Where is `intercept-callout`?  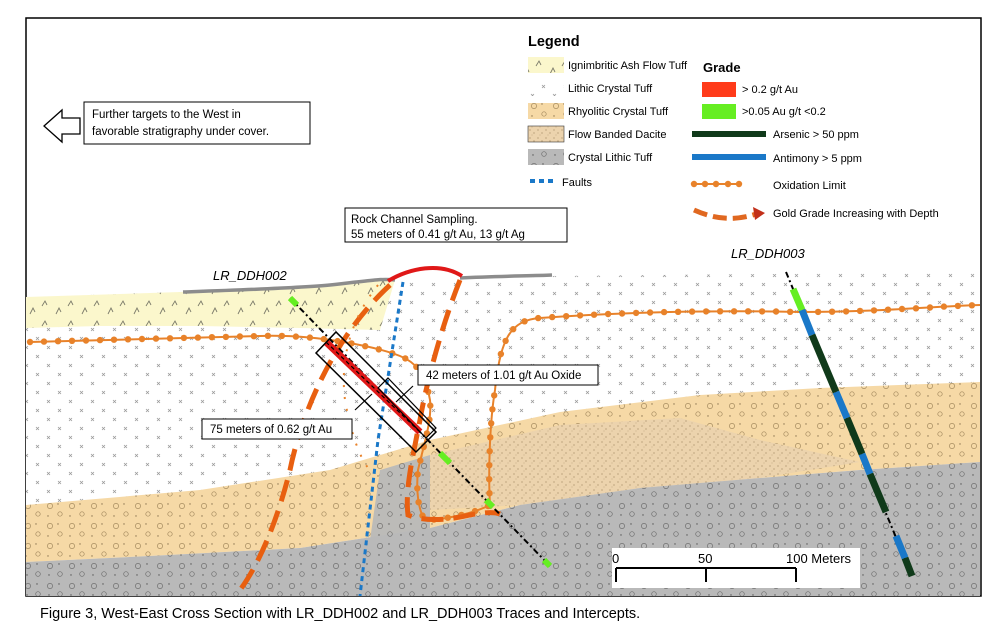 intercept-callout is located at coordinates (277, 429).